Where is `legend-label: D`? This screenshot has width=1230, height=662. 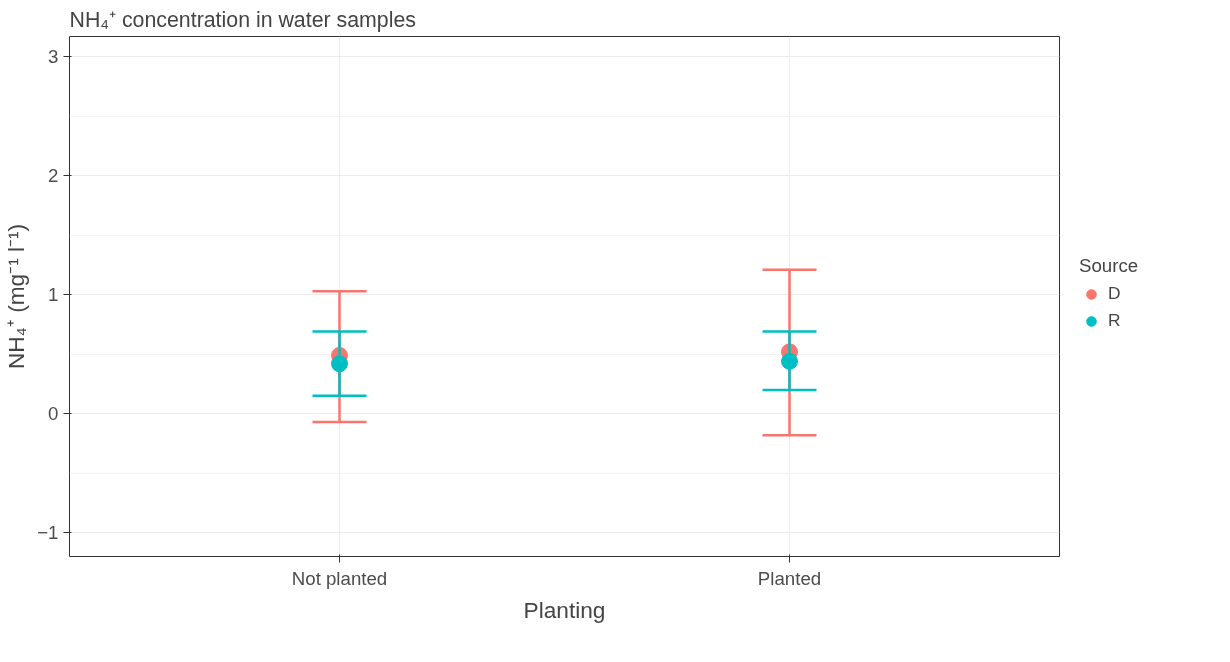
legend-label: D is located at coordinates (1115, 293).